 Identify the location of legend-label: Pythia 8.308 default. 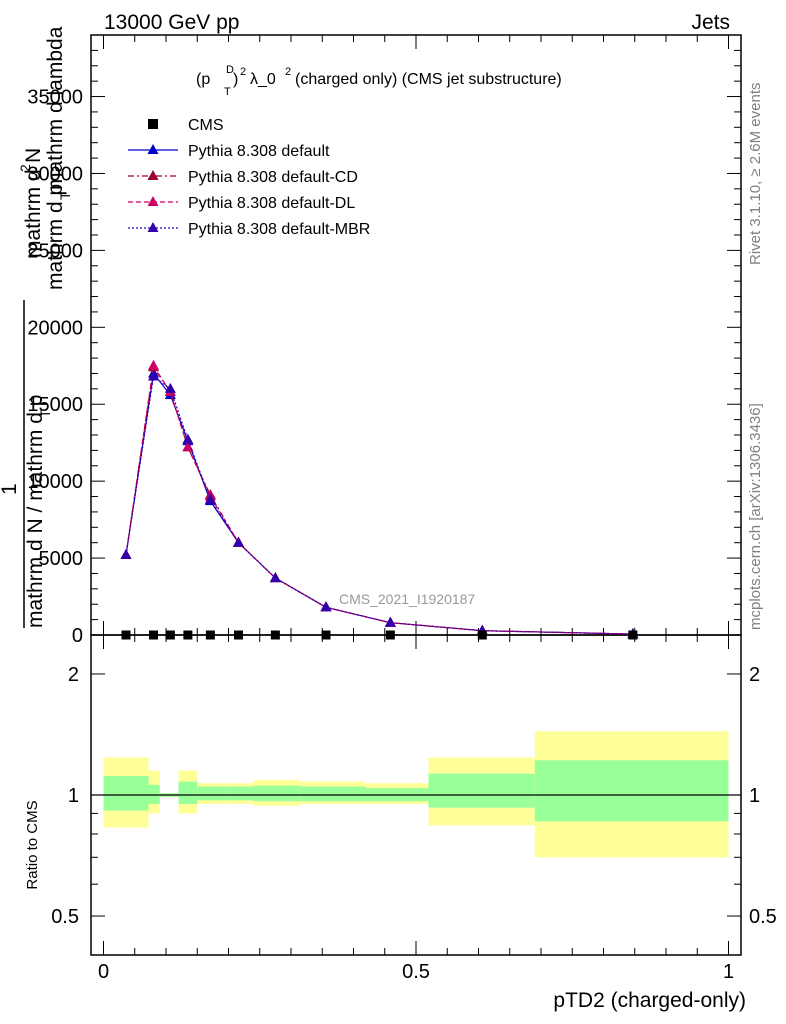
(259, 151).